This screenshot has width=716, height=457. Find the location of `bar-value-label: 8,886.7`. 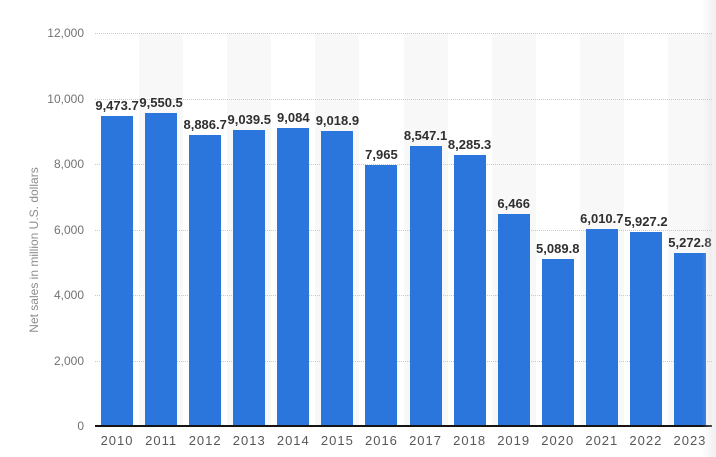

bar-value-label: 8,886.7 is located at coordinates (205, 124).